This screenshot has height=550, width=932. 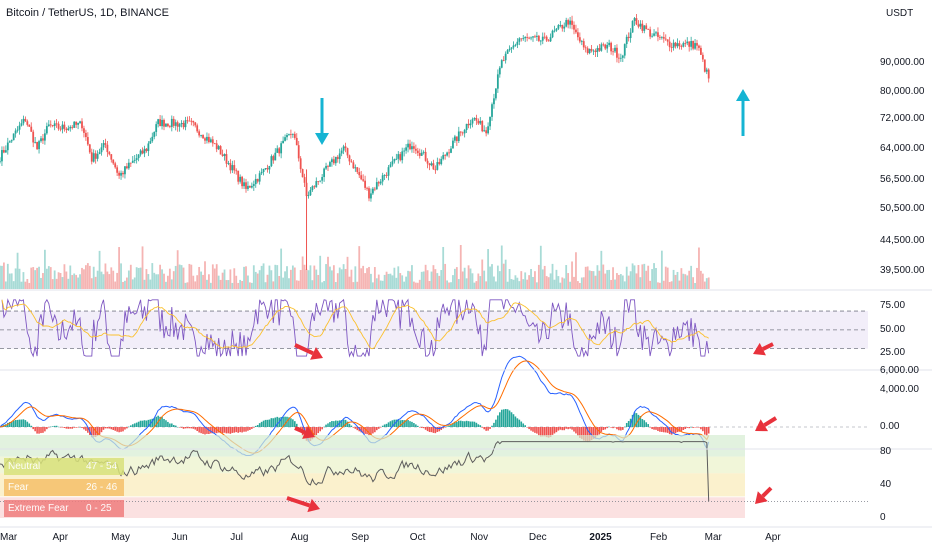 What do you see at coordinates (767, 346) in the screenshot?
I see `arrow-shaft` at bounding box center [767, 346].